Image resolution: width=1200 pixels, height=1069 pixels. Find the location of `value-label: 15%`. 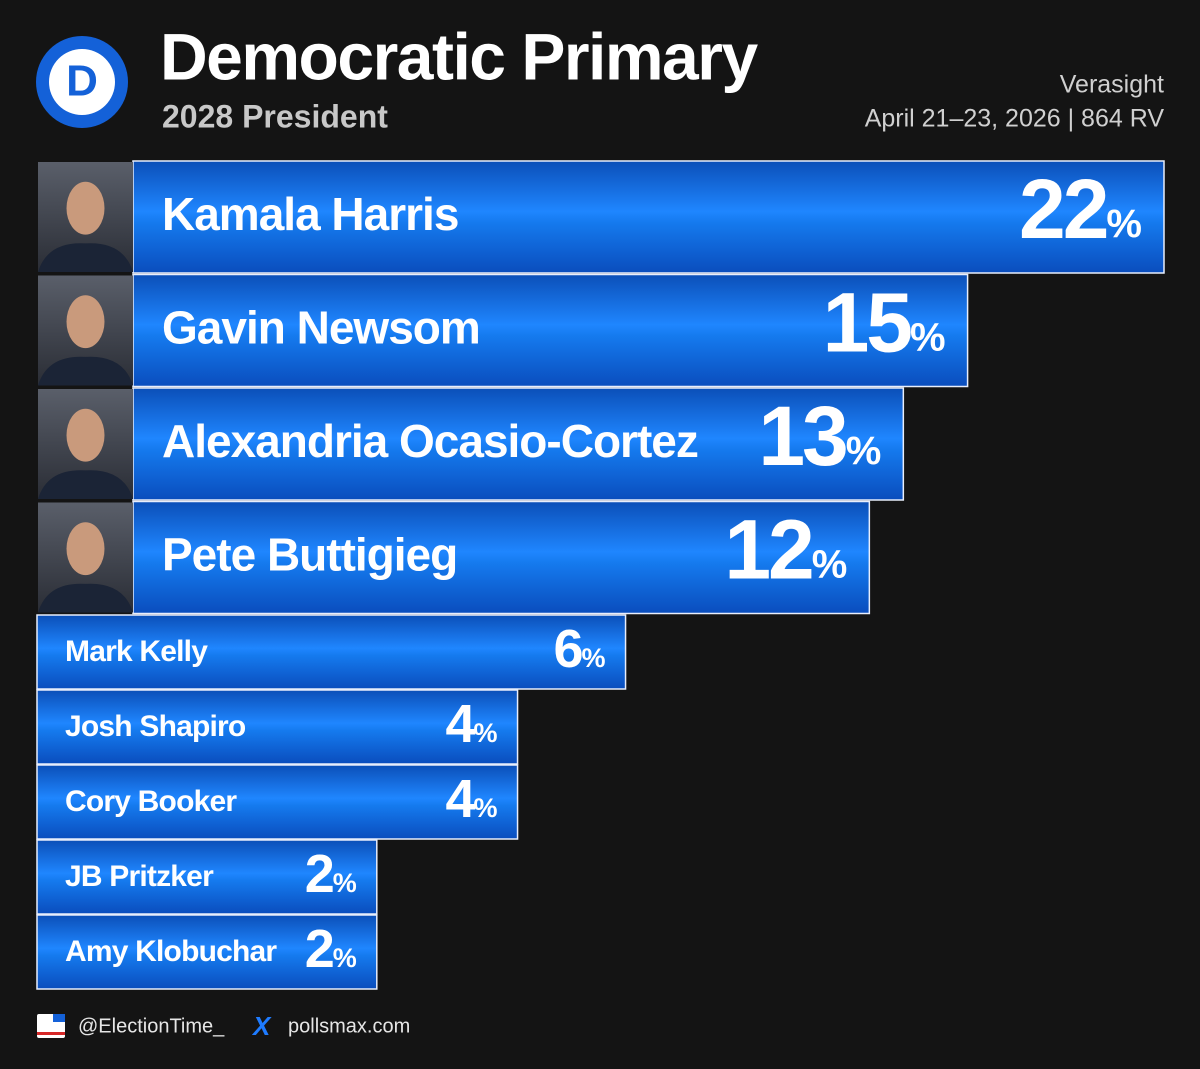

value-label: 15% is located at coordinates (884, 323).